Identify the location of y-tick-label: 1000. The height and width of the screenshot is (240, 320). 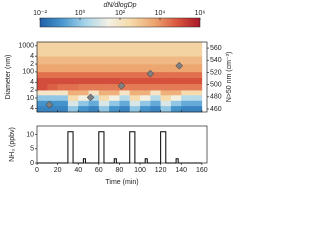
(26, 46).